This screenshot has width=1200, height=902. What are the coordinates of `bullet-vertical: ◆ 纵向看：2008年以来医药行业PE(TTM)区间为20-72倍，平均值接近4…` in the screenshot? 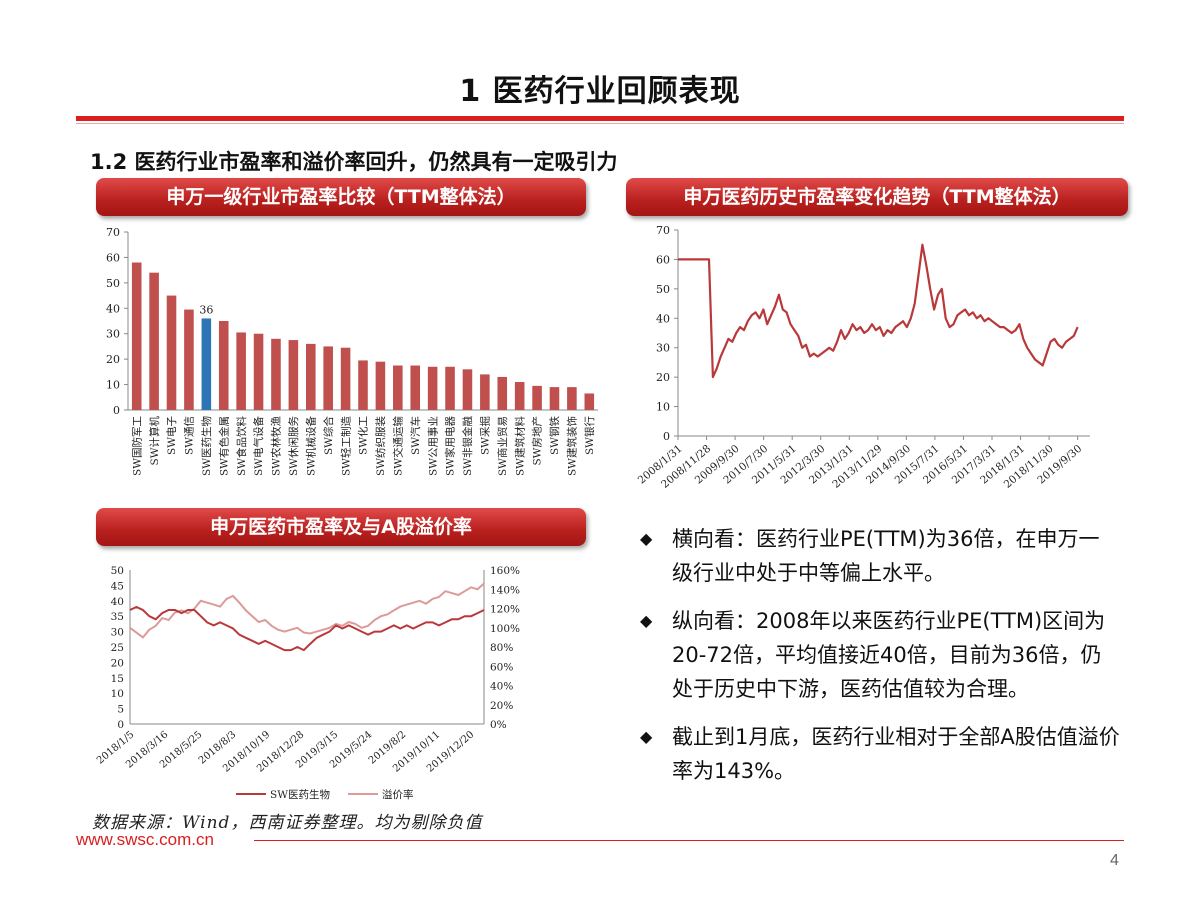 It's located at (880, 655).